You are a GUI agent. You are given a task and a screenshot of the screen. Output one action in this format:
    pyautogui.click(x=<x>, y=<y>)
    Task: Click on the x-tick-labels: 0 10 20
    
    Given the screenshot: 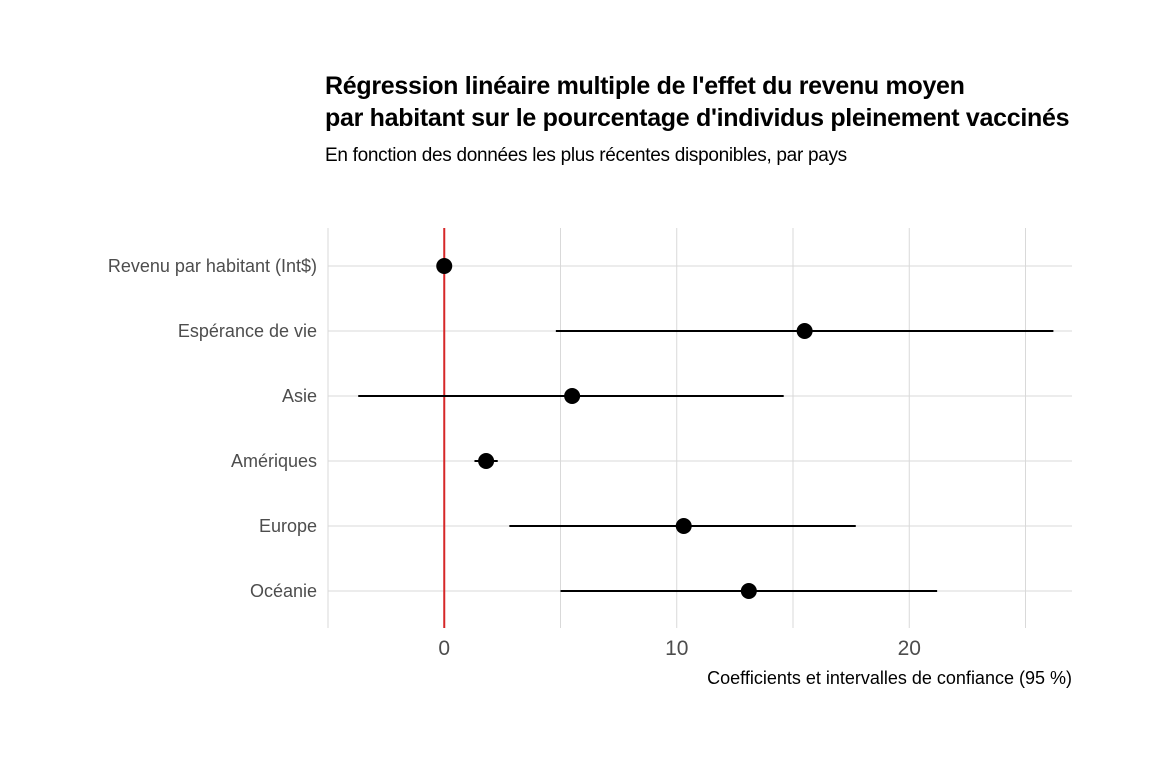 What is the action you would take?
    pyautogui.click(x=679, y=648)
    